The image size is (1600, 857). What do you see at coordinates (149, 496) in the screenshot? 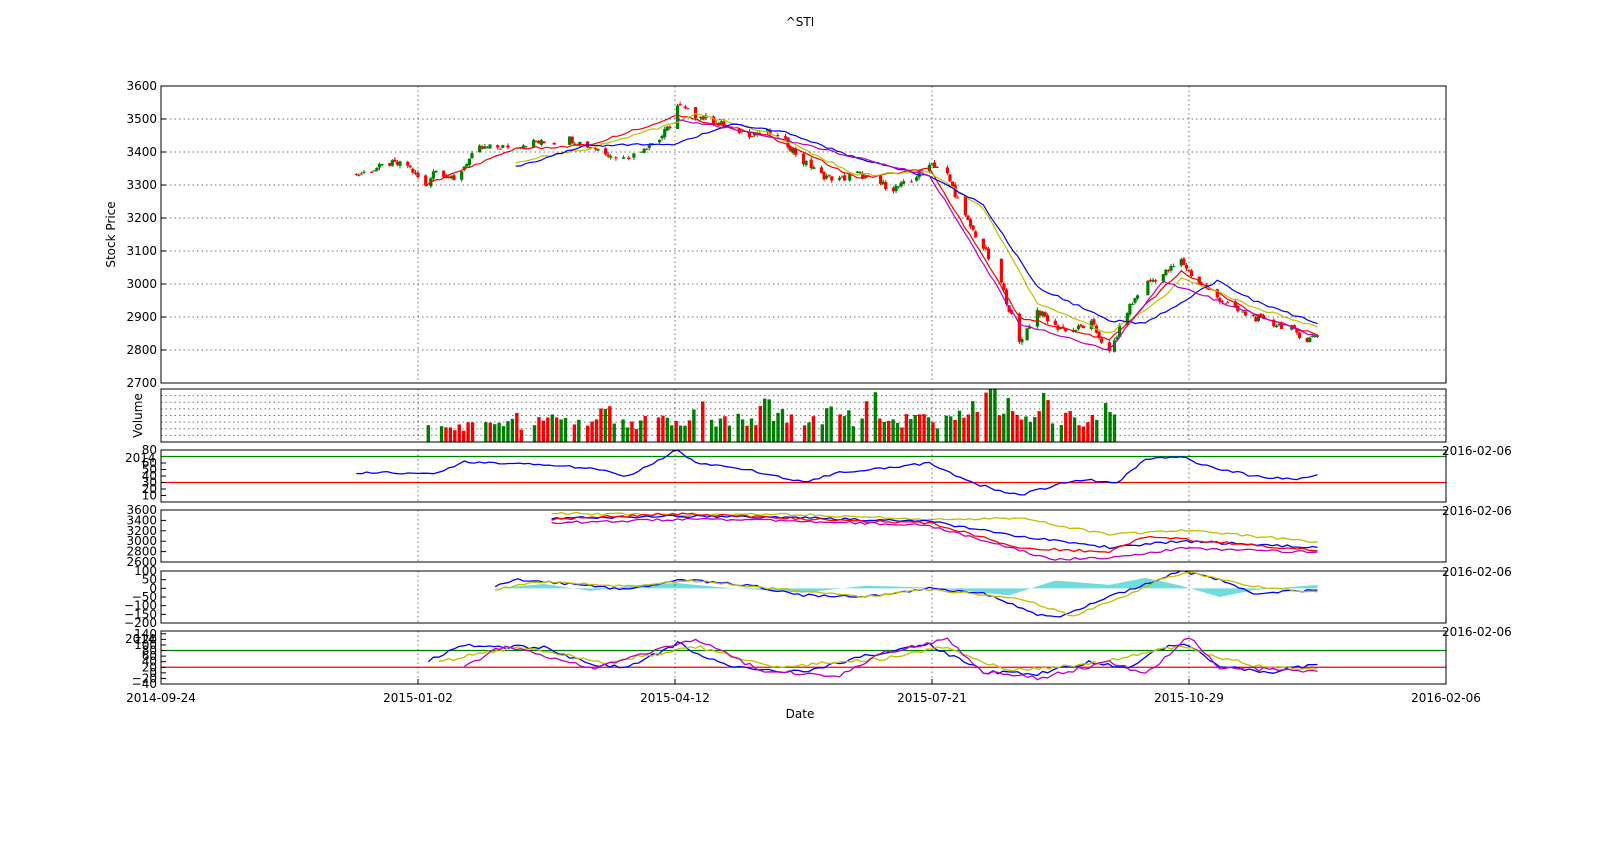
I see `y-tick-label: 10` at bounding box center [149, 496].